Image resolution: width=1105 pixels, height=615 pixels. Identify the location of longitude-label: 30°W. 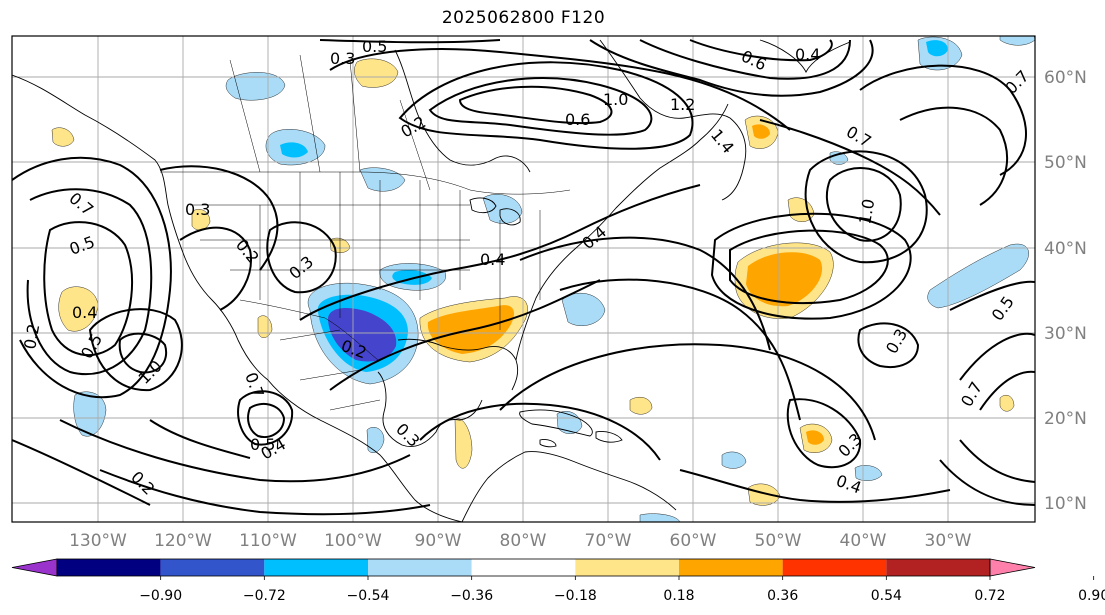
(948, 541).